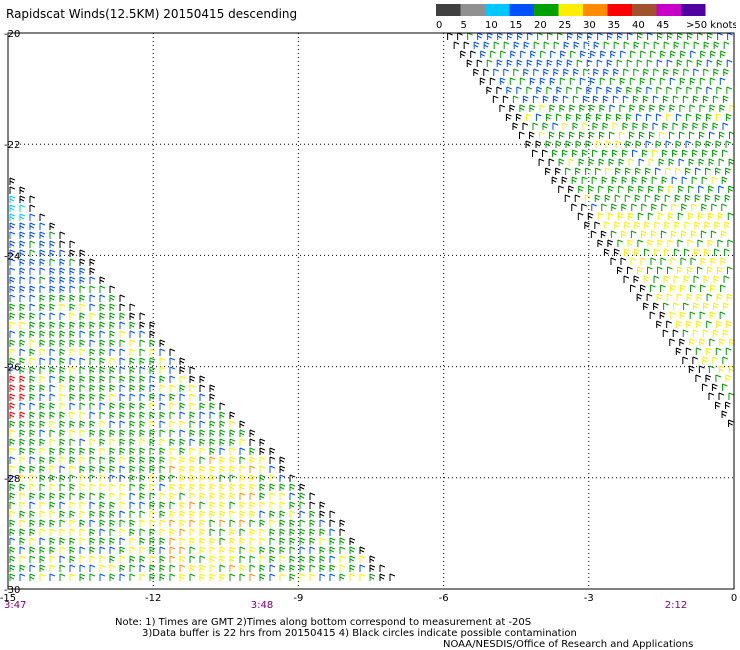  I want to click on legend-label: 10, so click(491, 25).